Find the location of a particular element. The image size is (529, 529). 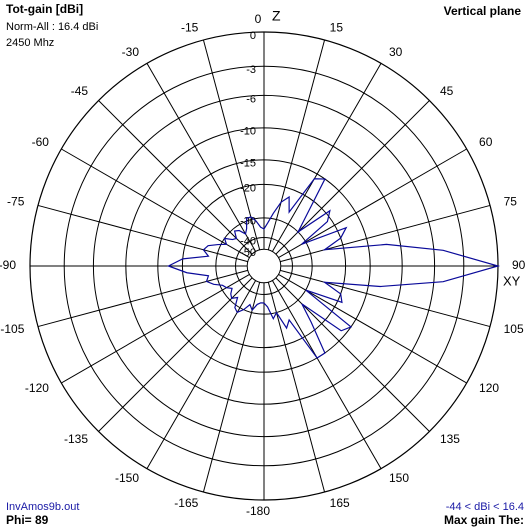

radial-label: -6 is located at coordinates (251, 99).